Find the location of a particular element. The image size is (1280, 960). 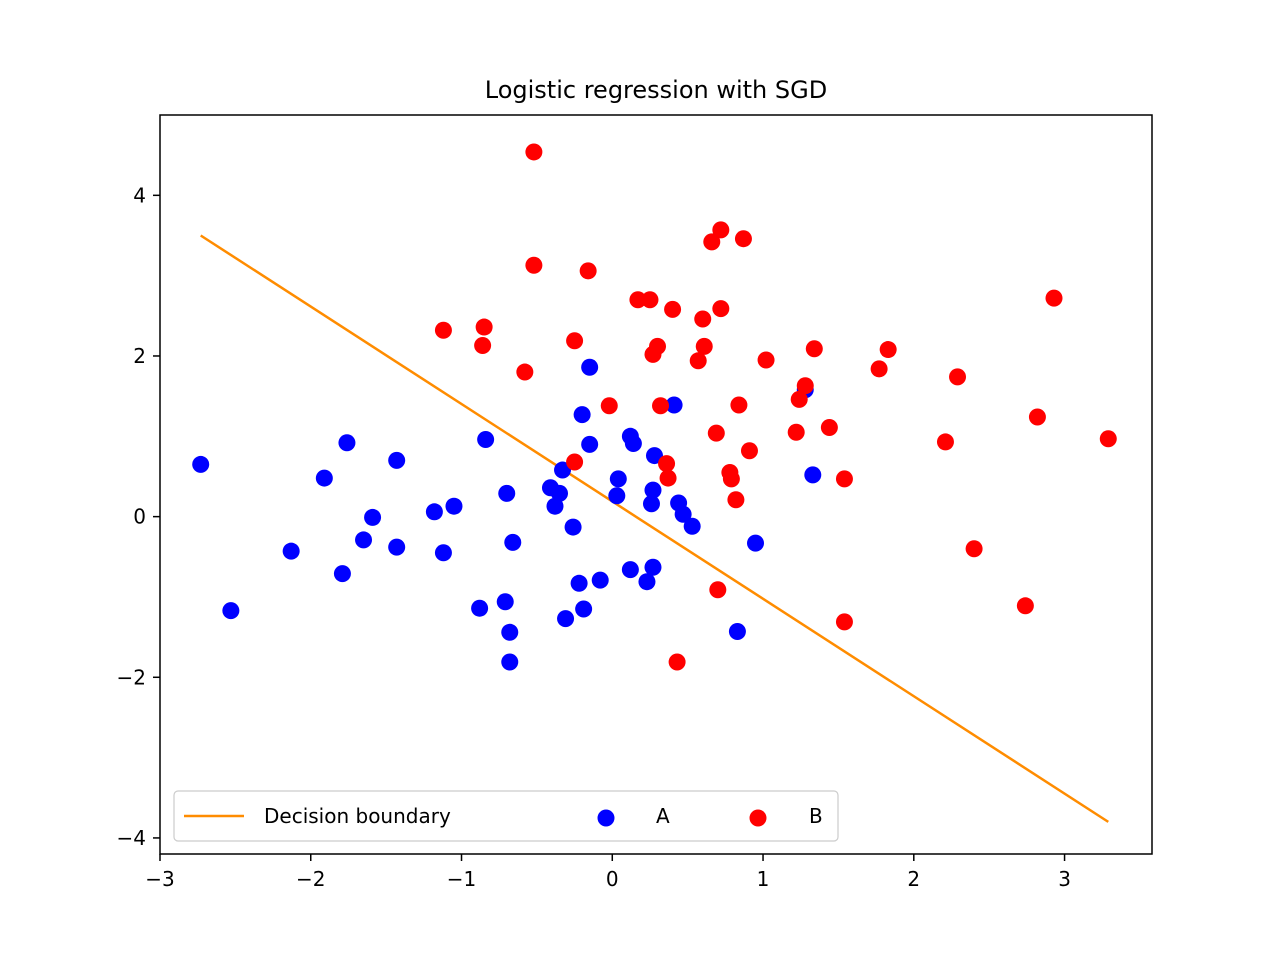

x-tick-label: 0 is located at coordinates (612, 879).